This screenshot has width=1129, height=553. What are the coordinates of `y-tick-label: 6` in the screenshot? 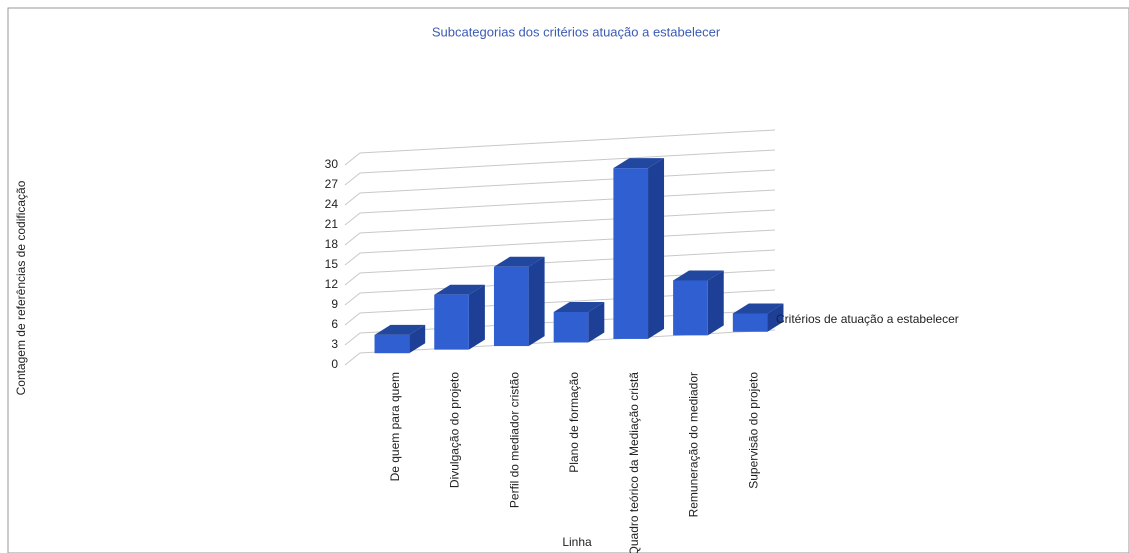 It's located at (334, 324).